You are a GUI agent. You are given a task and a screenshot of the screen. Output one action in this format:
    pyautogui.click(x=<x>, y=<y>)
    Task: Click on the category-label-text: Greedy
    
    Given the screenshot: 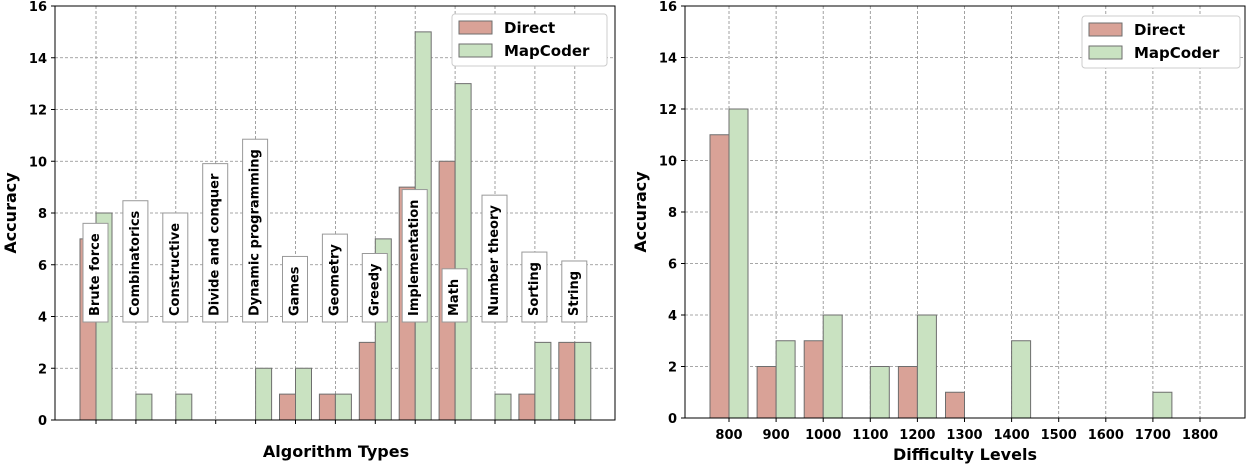 What is the action you would take?
    pyautogui.click(x=374, y=289)
    